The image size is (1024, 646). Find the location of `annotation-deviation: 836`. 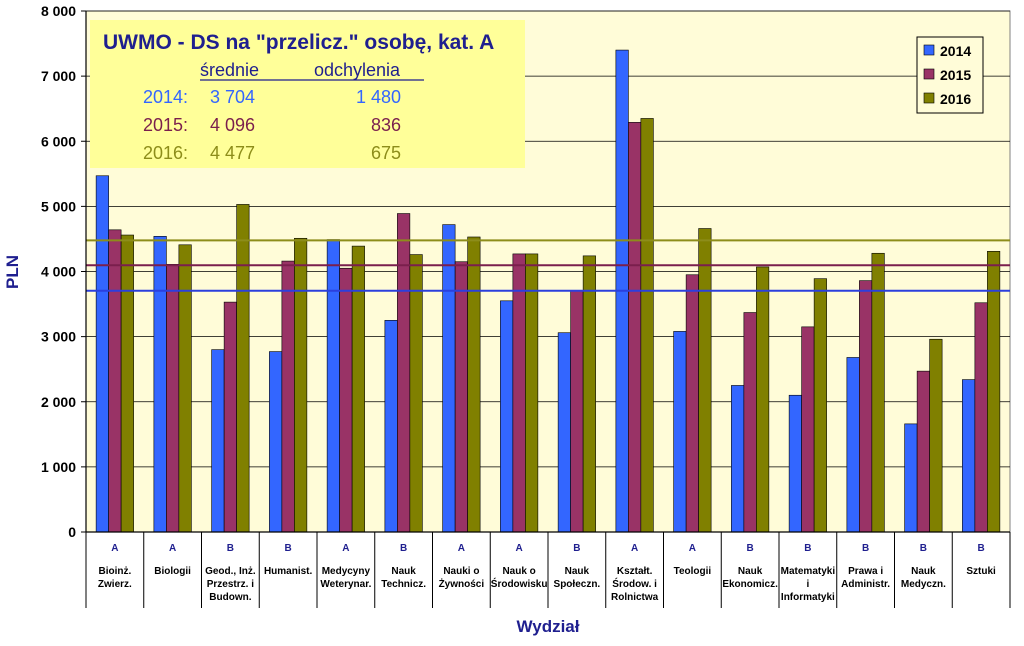

annotation-deviation: 836 is located at coordinates (386, 125).